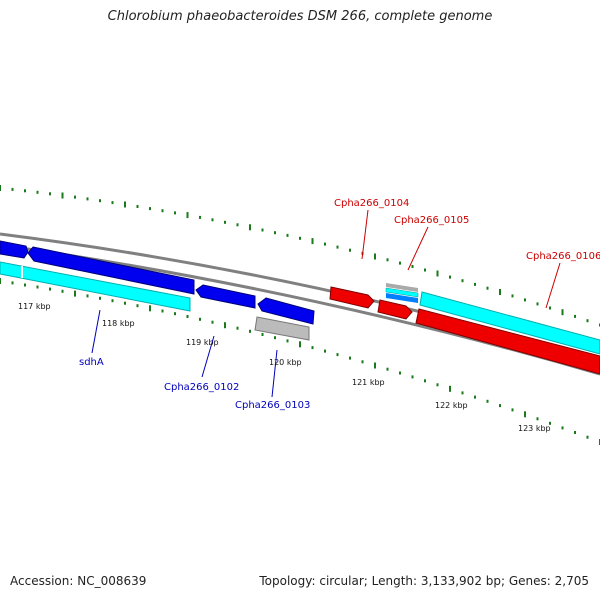  I want to click on rna-gene-block, so click(282, 328).